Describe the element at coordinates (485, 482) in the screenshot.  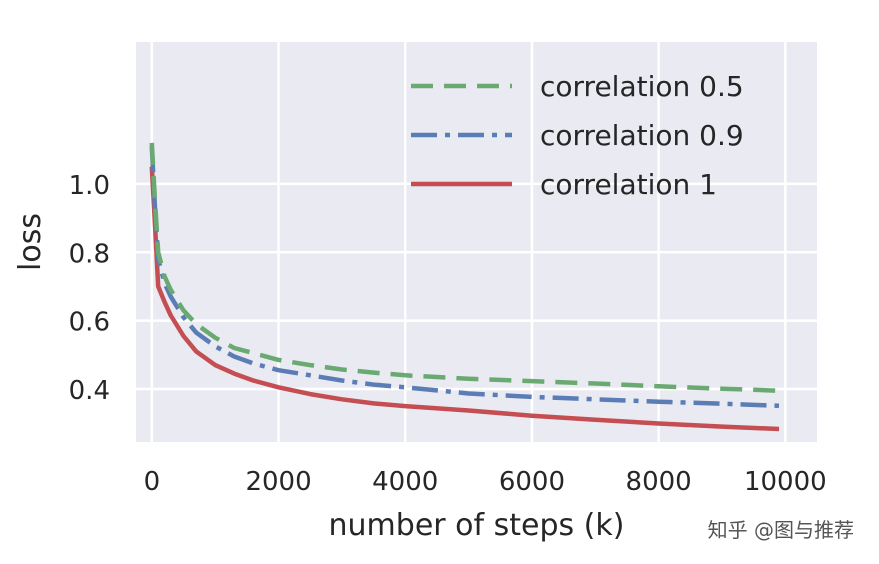
I see `x-tick-labels: 0 2000 4000 6000 8000 10000` at that location.